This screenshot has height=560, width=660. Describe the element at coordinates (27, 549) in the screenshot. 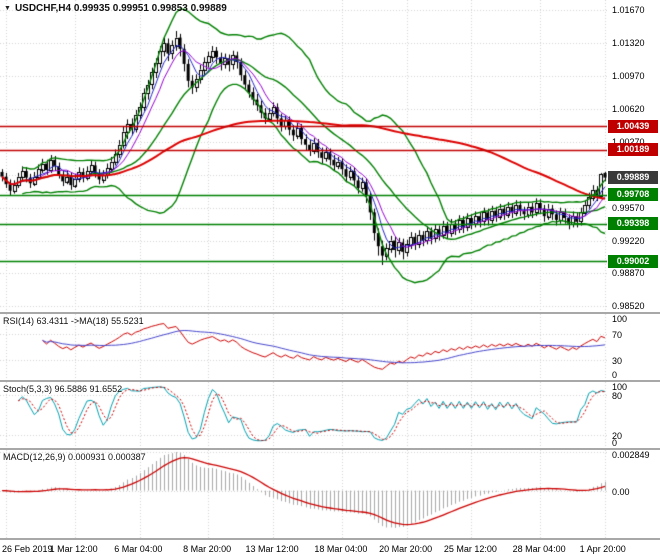

I see `time-axis-label: 26 Feb 2019` at that location.